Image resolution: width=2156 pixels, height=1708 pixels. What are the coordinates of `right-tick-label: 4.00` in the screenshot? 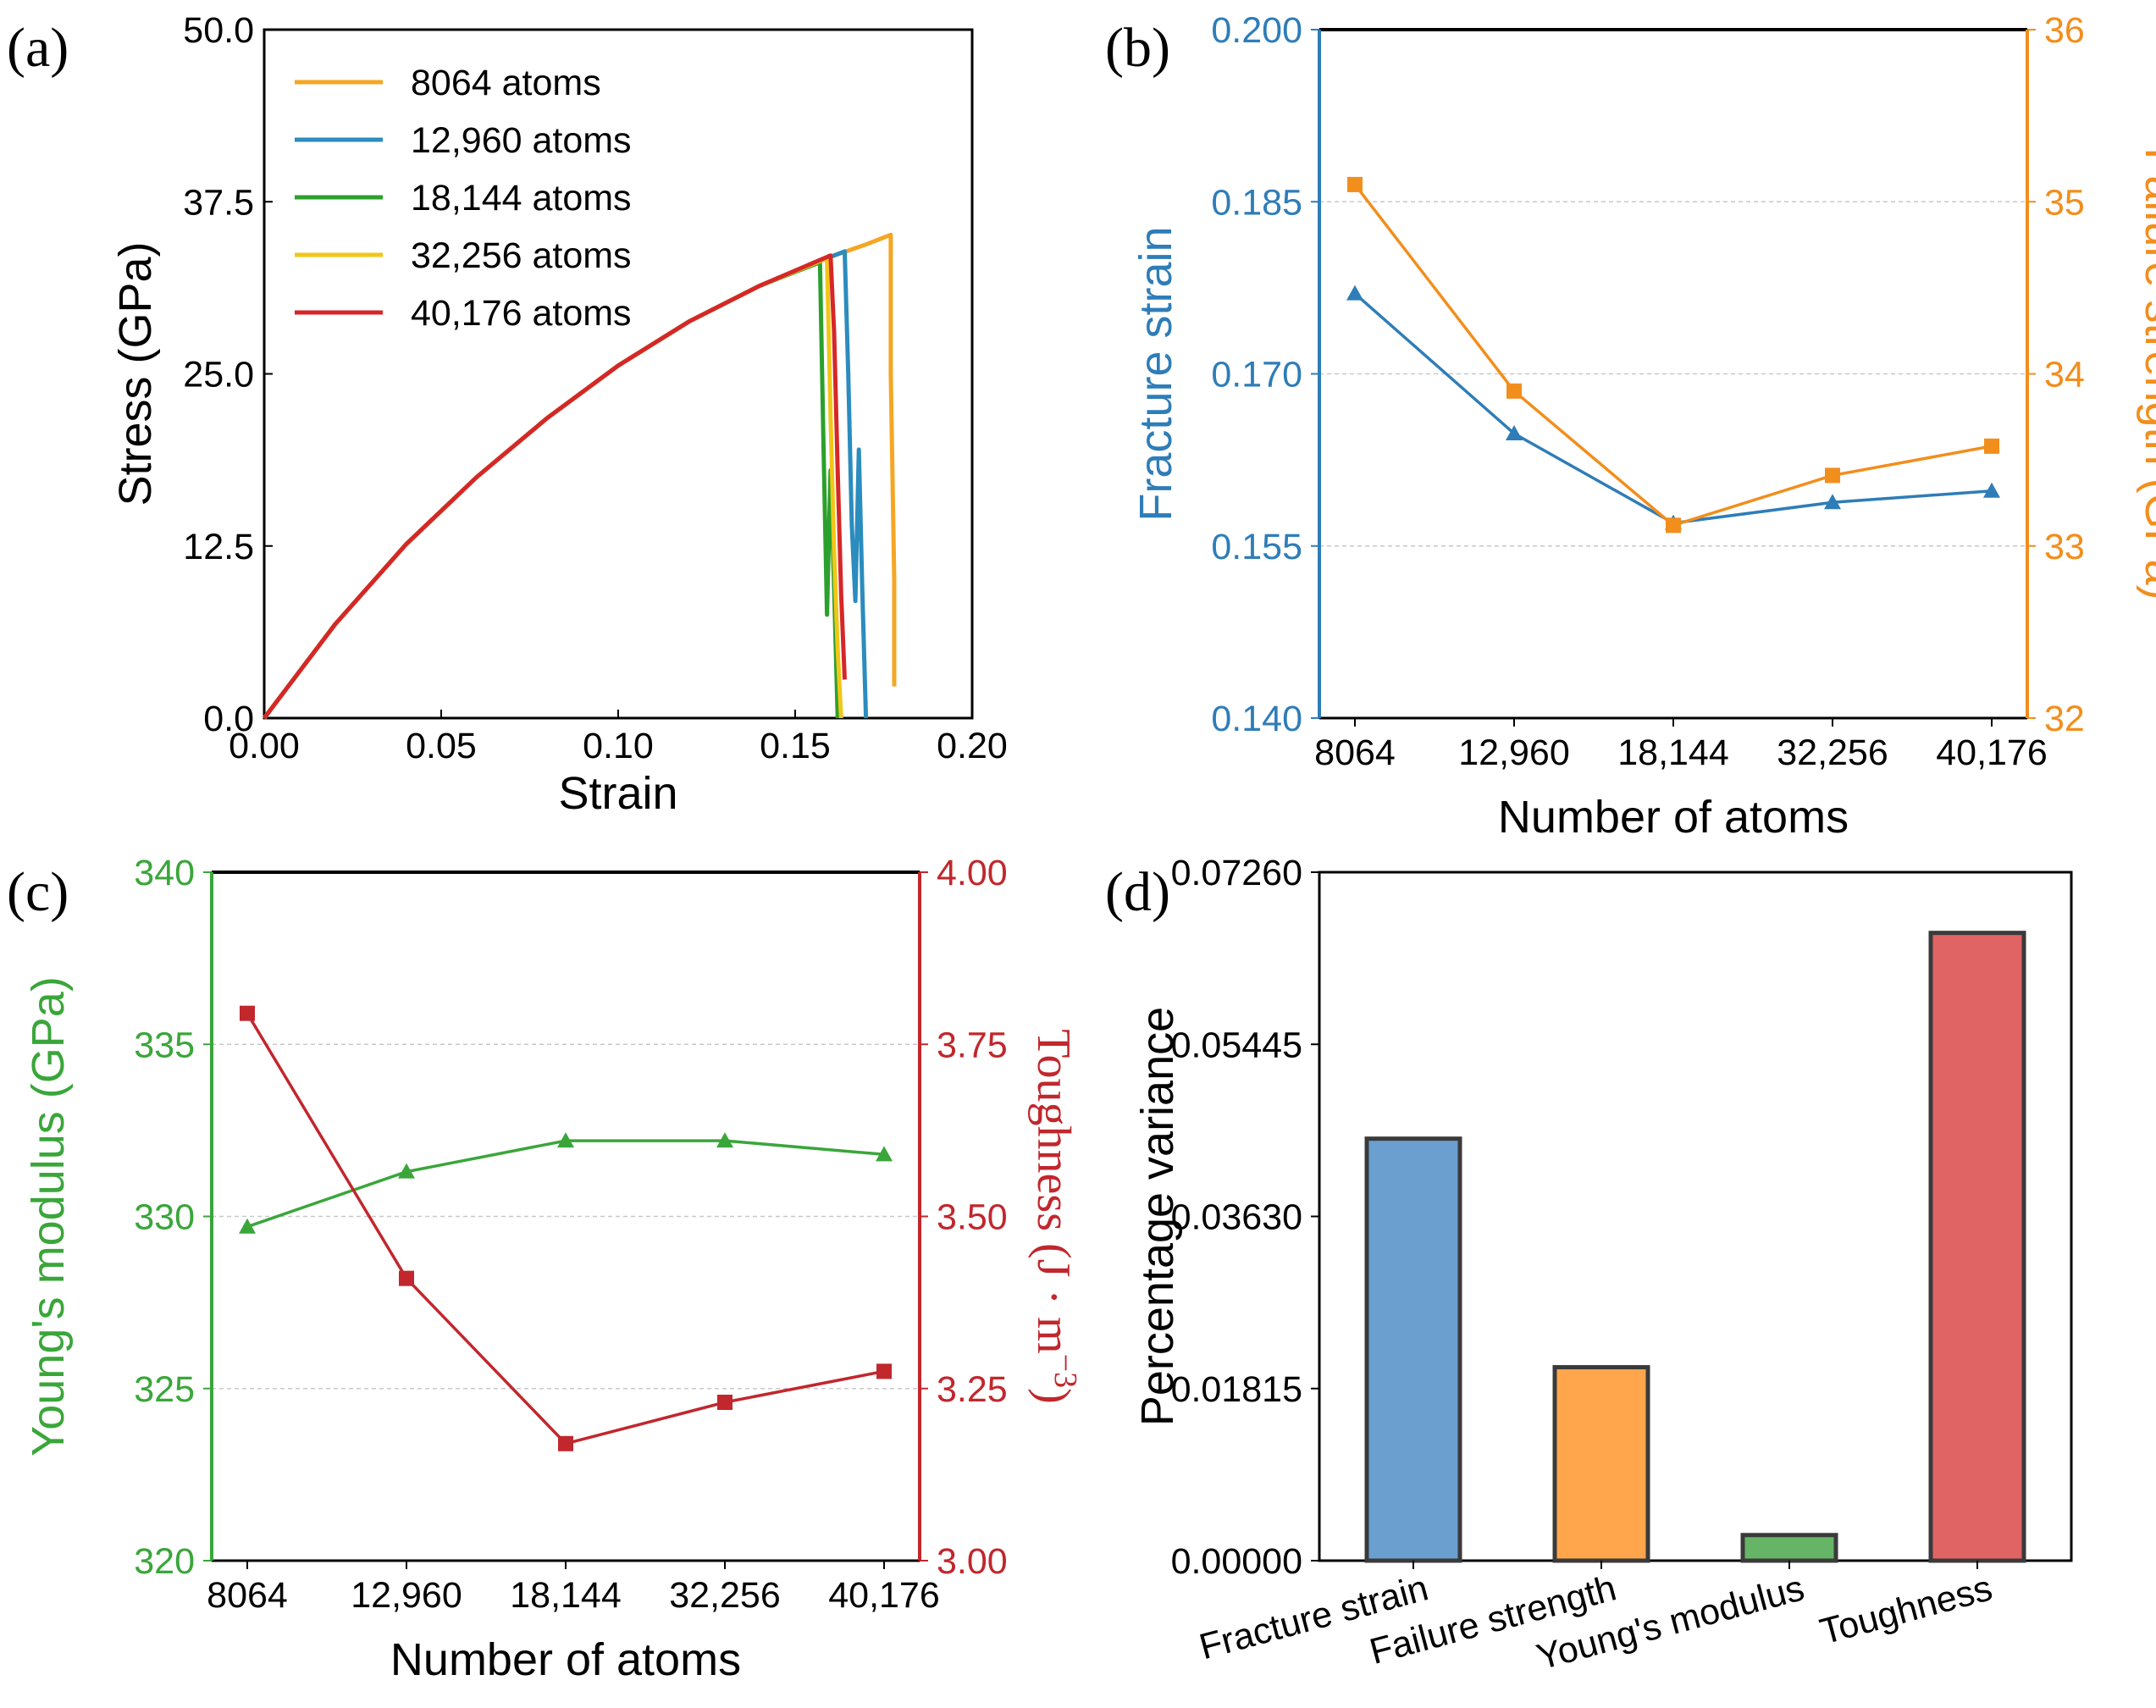 It's located at (972, 873).